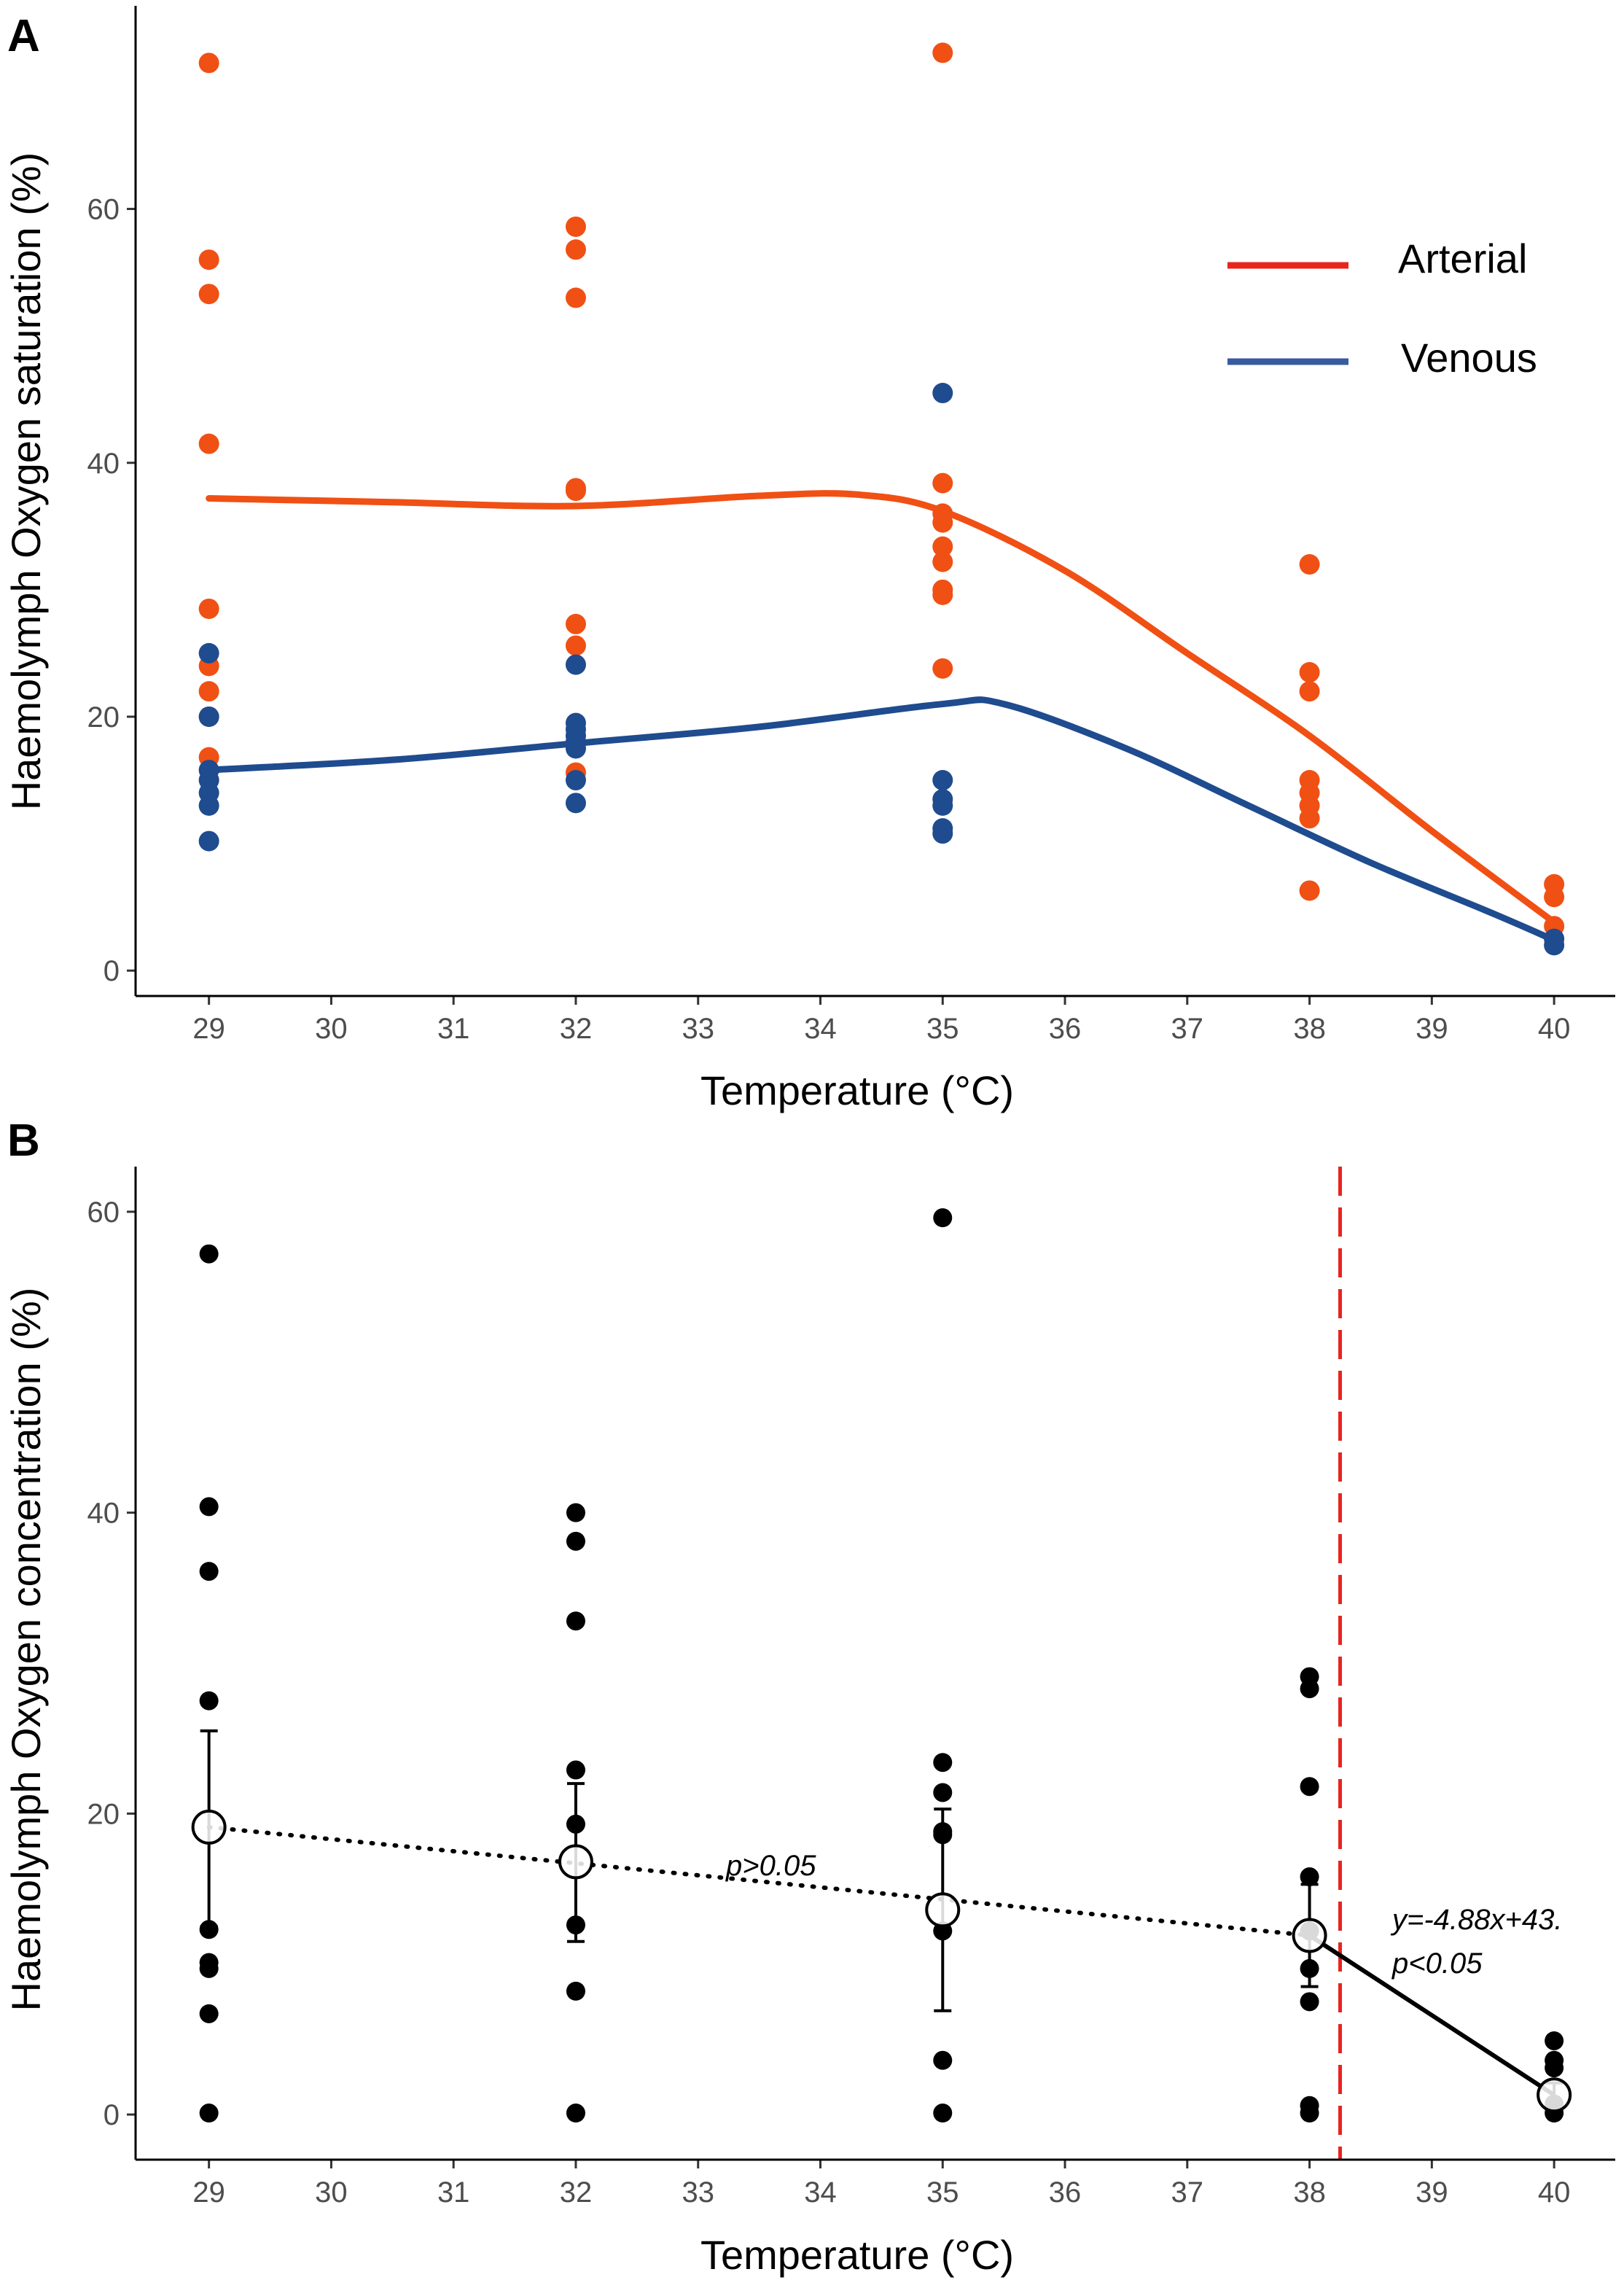  What do you see at coordinates (1462, 258) in the screenshot?
I see `legend-arterial-label: Arterial` at bounding box center [1462, 258].